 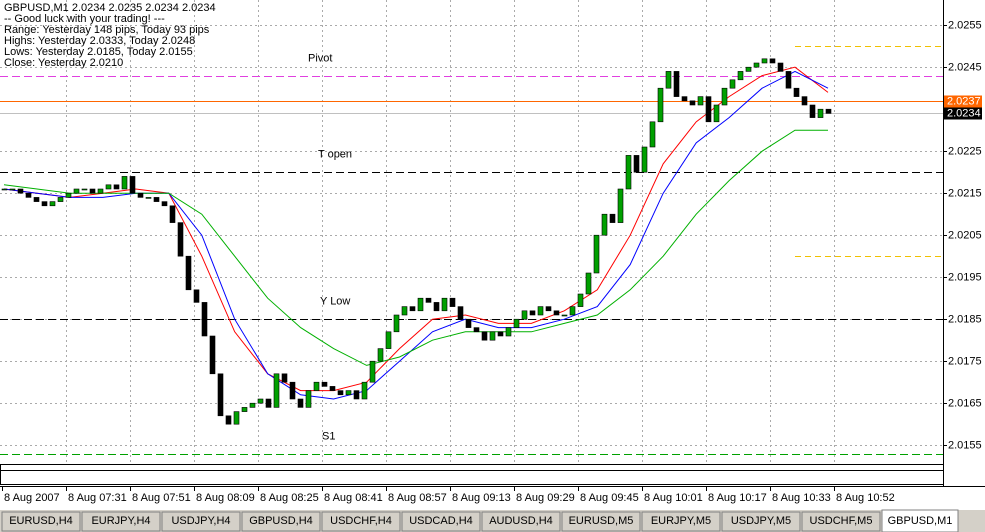 I want to click on time-label: 8 Aug 08:09, so click(x=225, y=498).